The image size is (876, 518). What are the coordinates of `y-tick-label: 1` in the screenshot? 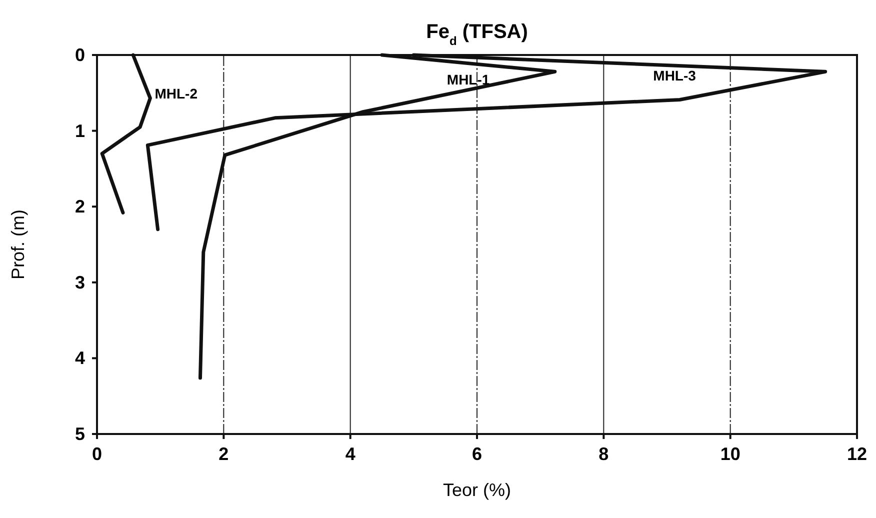 It's located at (79, 130).